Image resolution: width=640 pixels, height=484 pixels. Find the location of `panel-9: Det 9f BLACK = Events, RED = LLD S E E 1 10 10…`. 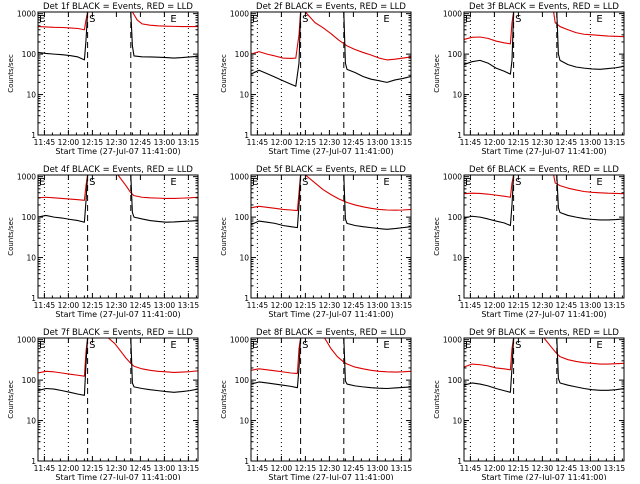

panel-9: Det 9f BLACK = Events, RED = LLD S E E 1 10 10… is located at coordinates (529, 405).